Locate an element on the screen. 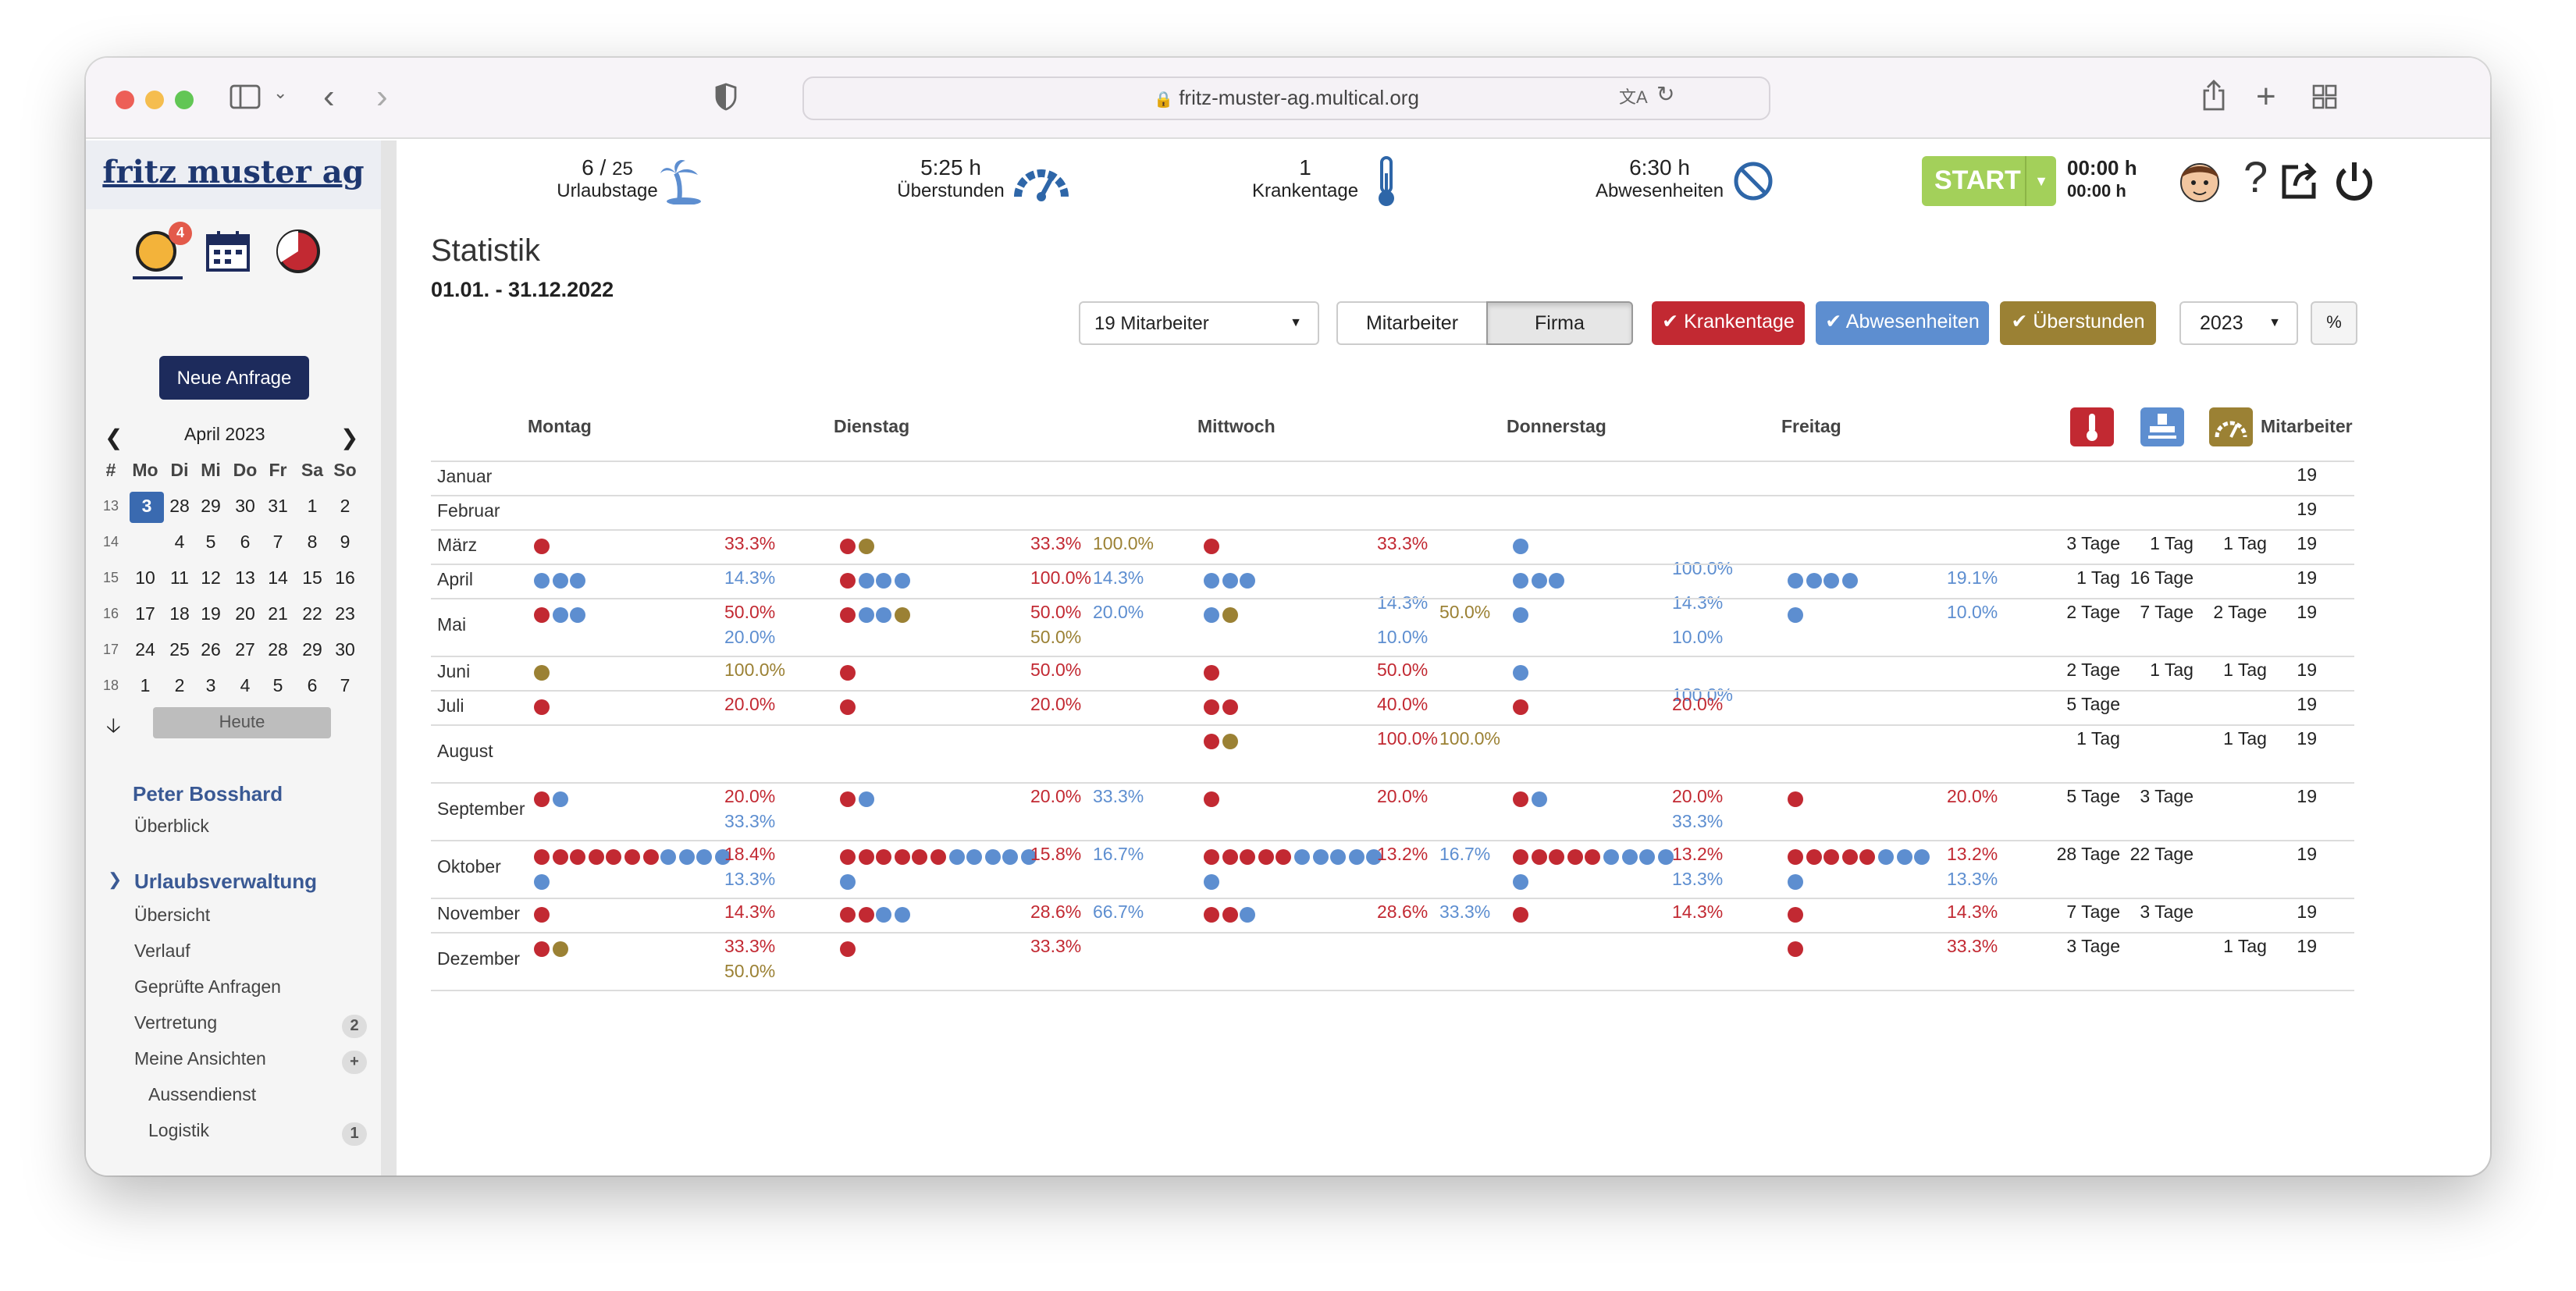  next-month-icon: ❯ is located at coordinates (349, 437).